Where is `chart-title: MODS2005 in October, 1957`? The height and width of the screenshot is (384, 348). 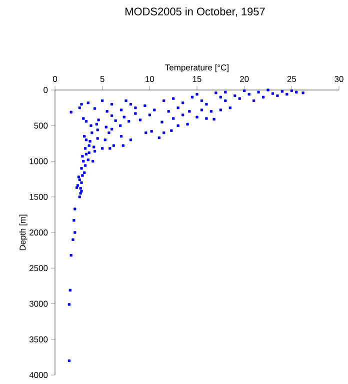
chart-title: MODS2005 in October, 1957 is located at coordinates (195, 12).